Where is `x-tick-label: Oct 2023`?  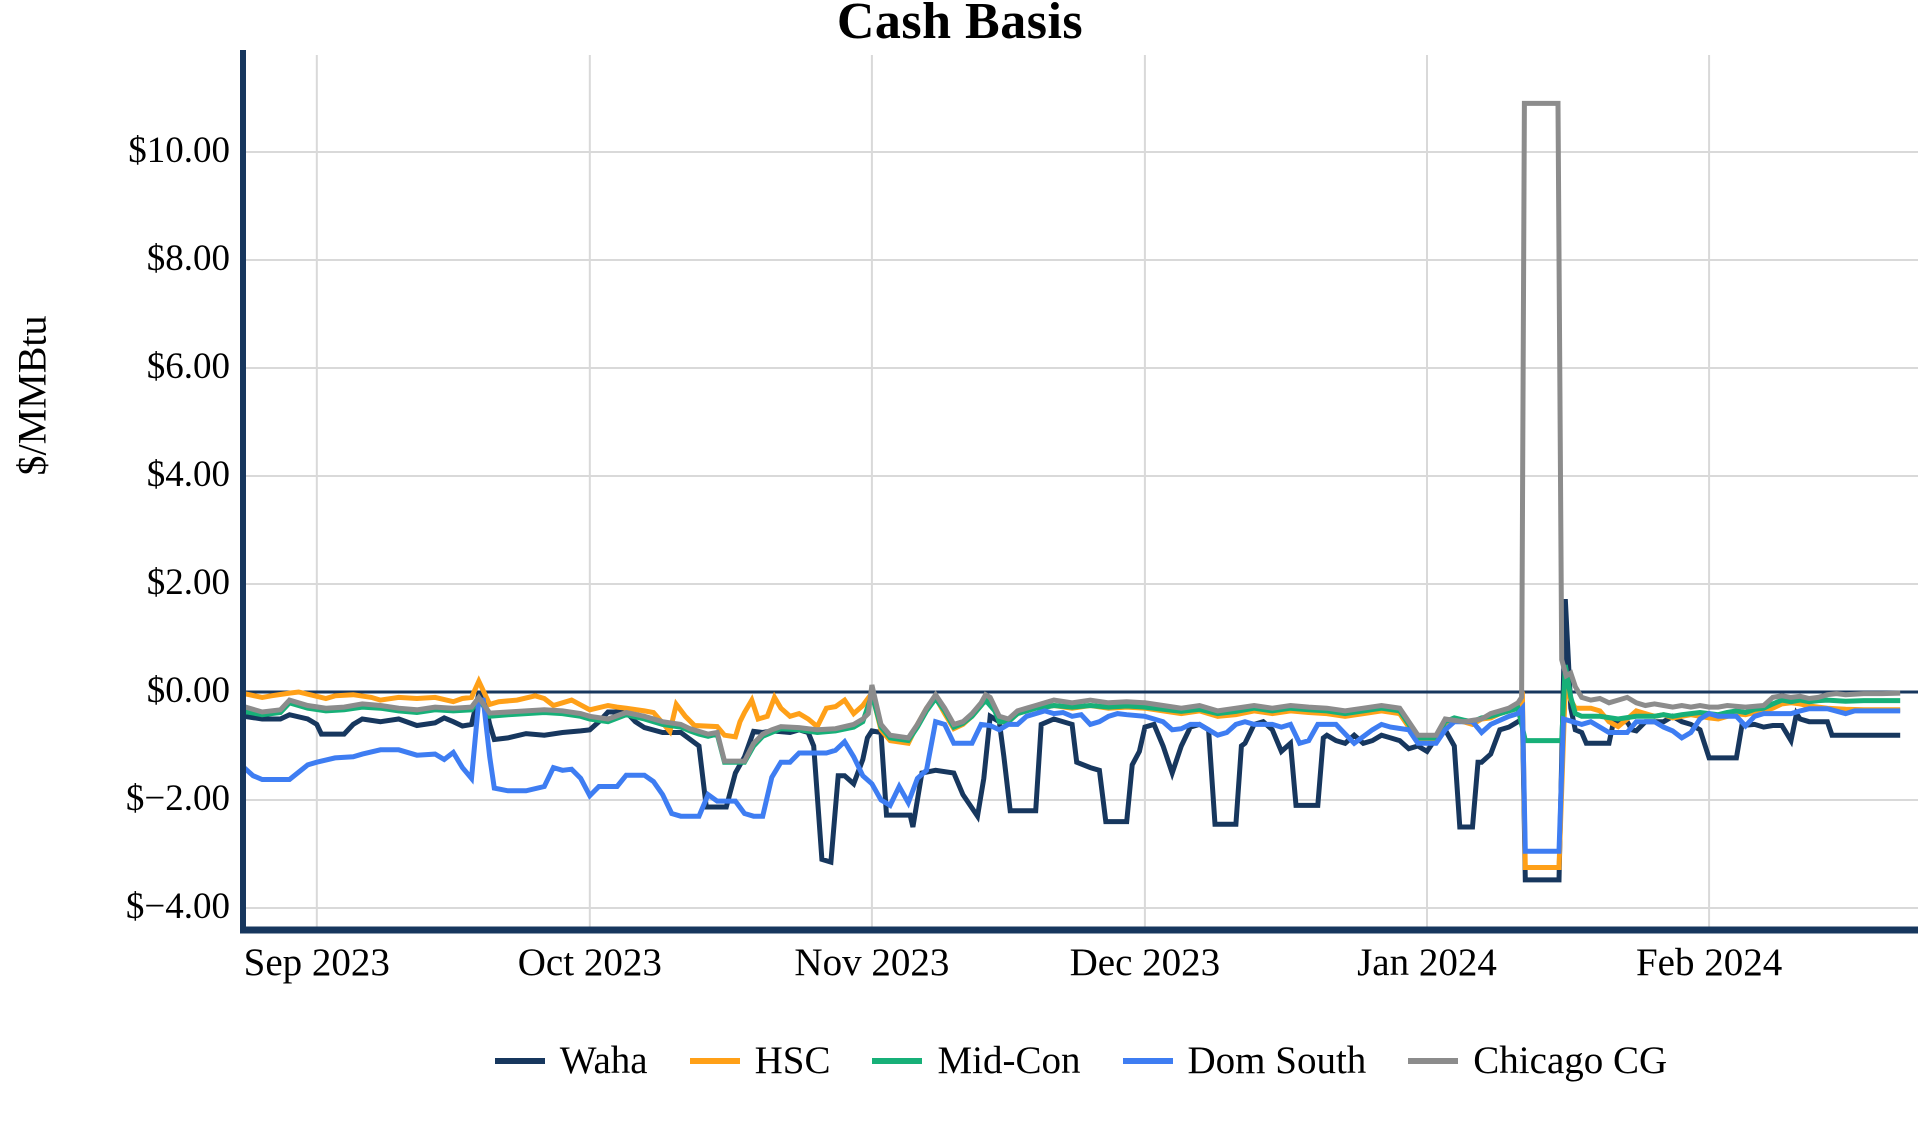
x-tick-label: Oct 2023 is located at coordinates (589, 962).